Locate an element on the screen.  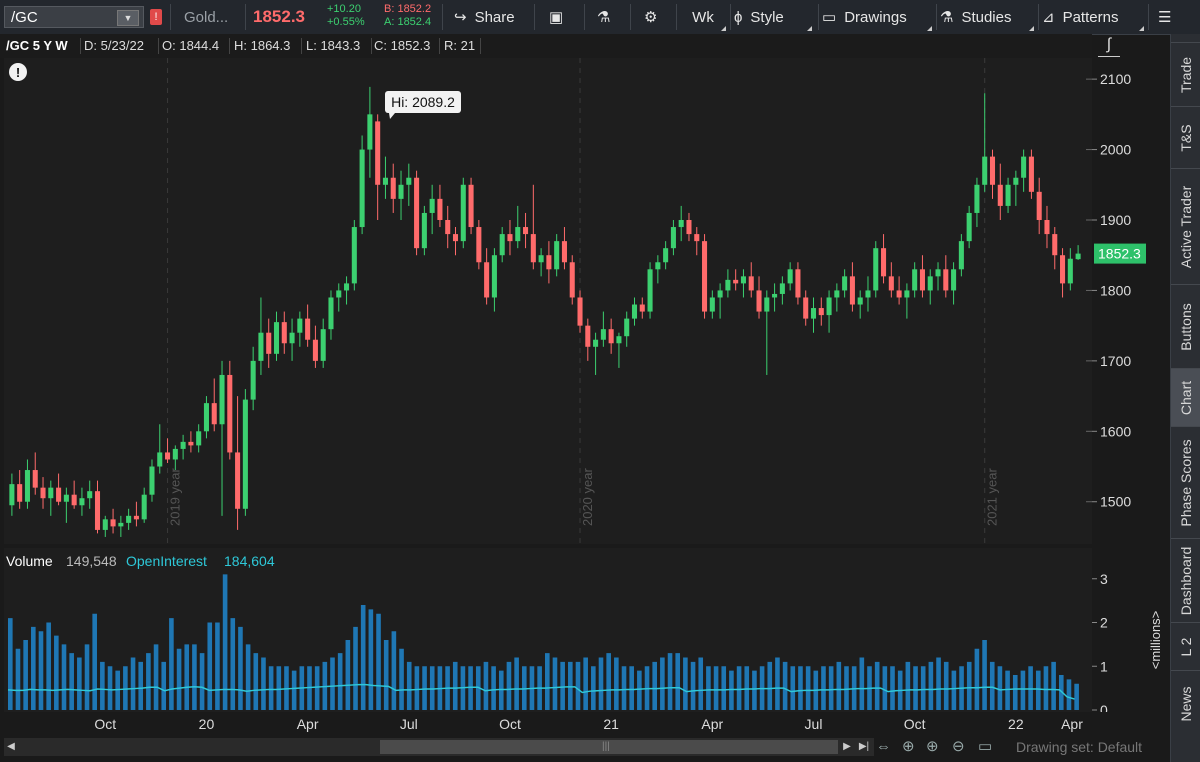
expand-icon: ⇔ is located at coordinates (883, 746).